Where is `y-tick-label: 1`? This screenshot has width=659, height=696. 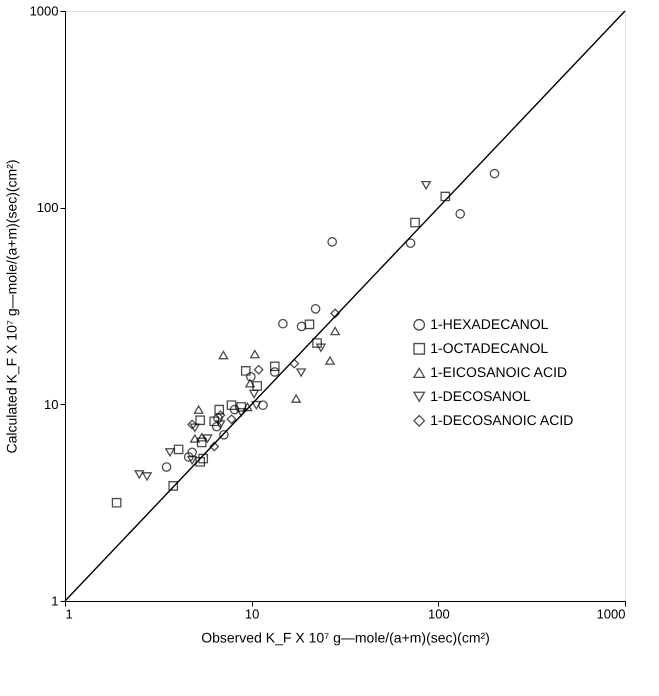
y-tick-label: 1 is located at coordinates (54, 601).